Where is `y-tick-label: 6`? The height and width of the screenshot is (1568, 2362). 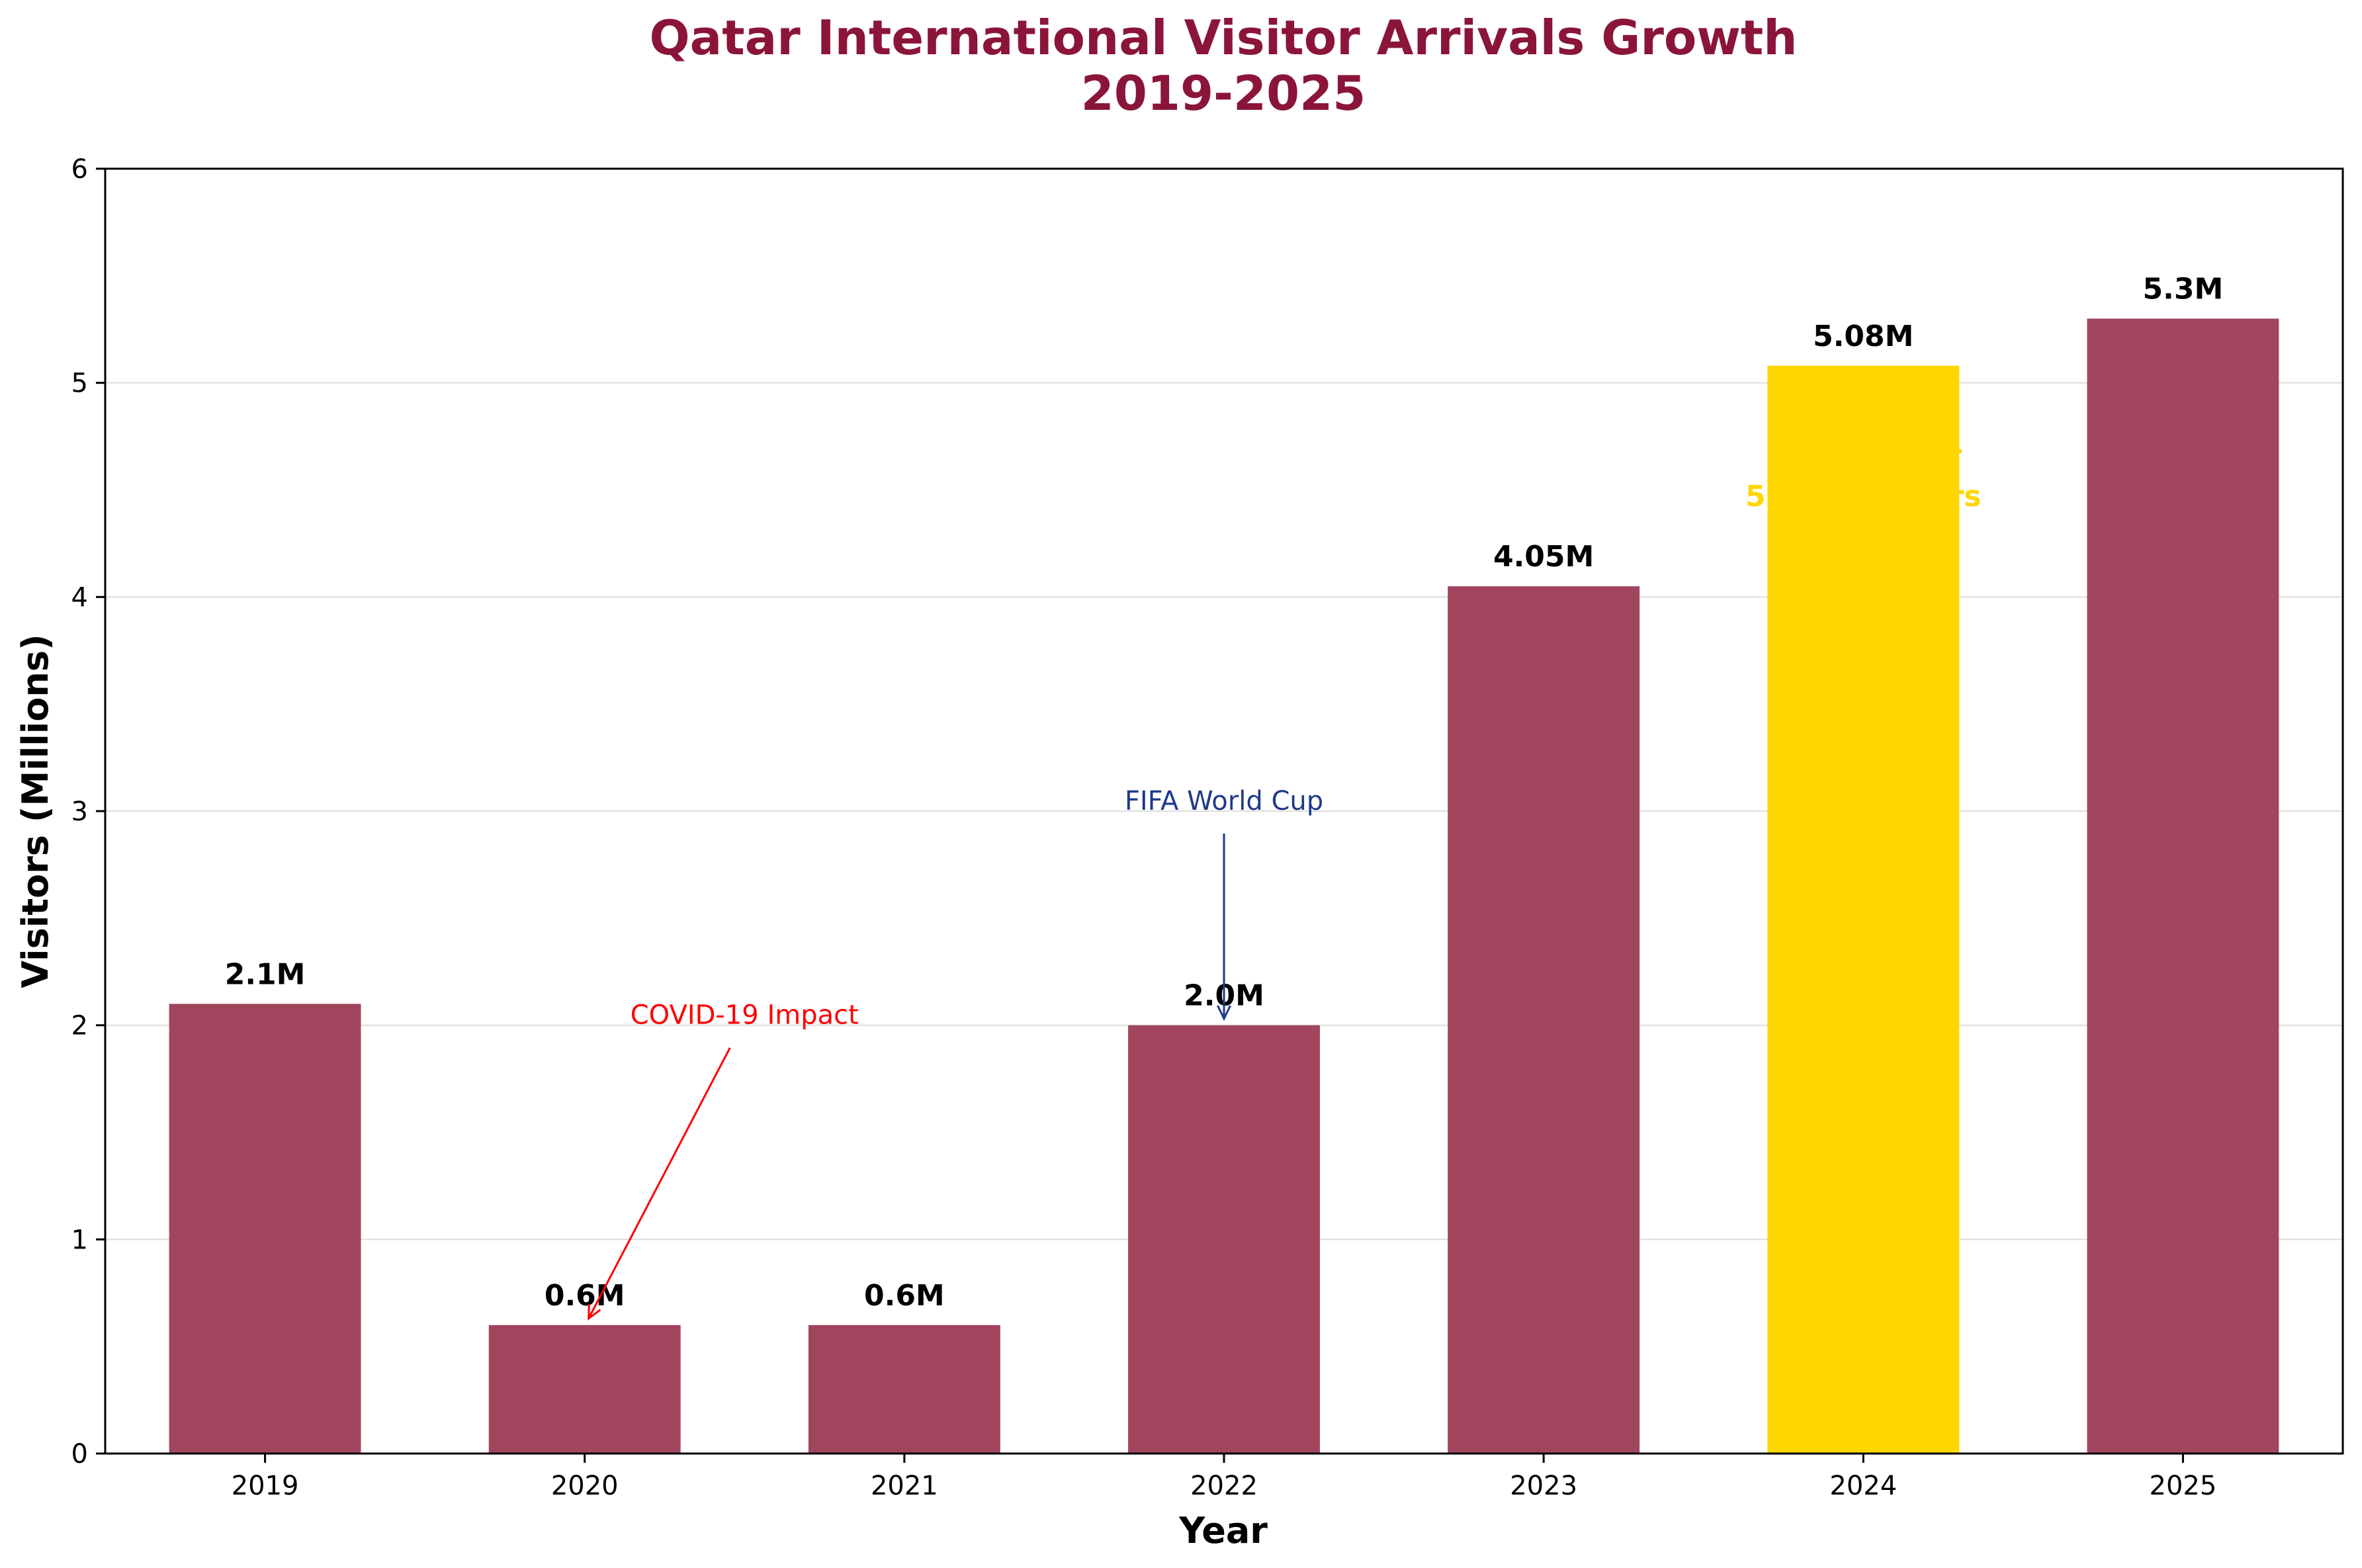
y-tick-label: 6 is located at coordinates (79, 170).